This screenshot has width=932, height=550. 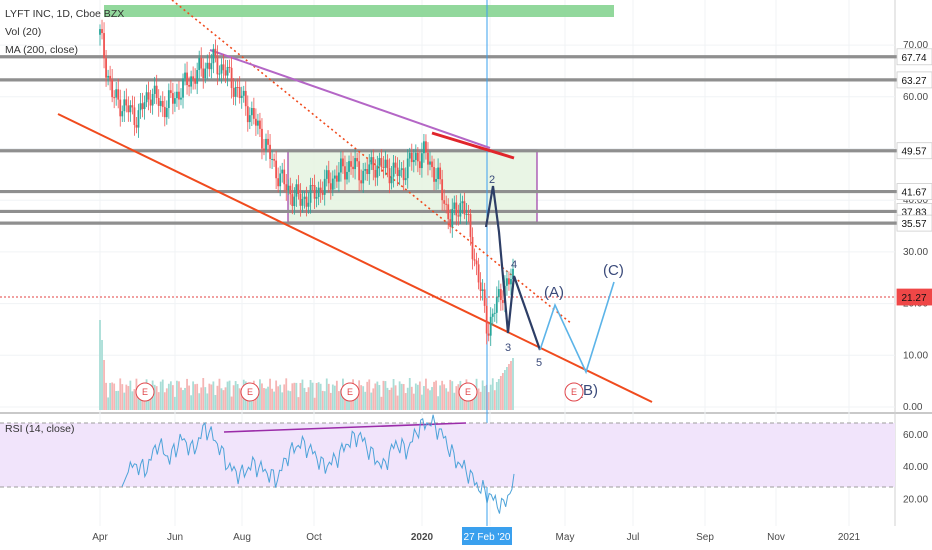 I want to click on price-tick-label: 10.00, so click(x=915, y=355).